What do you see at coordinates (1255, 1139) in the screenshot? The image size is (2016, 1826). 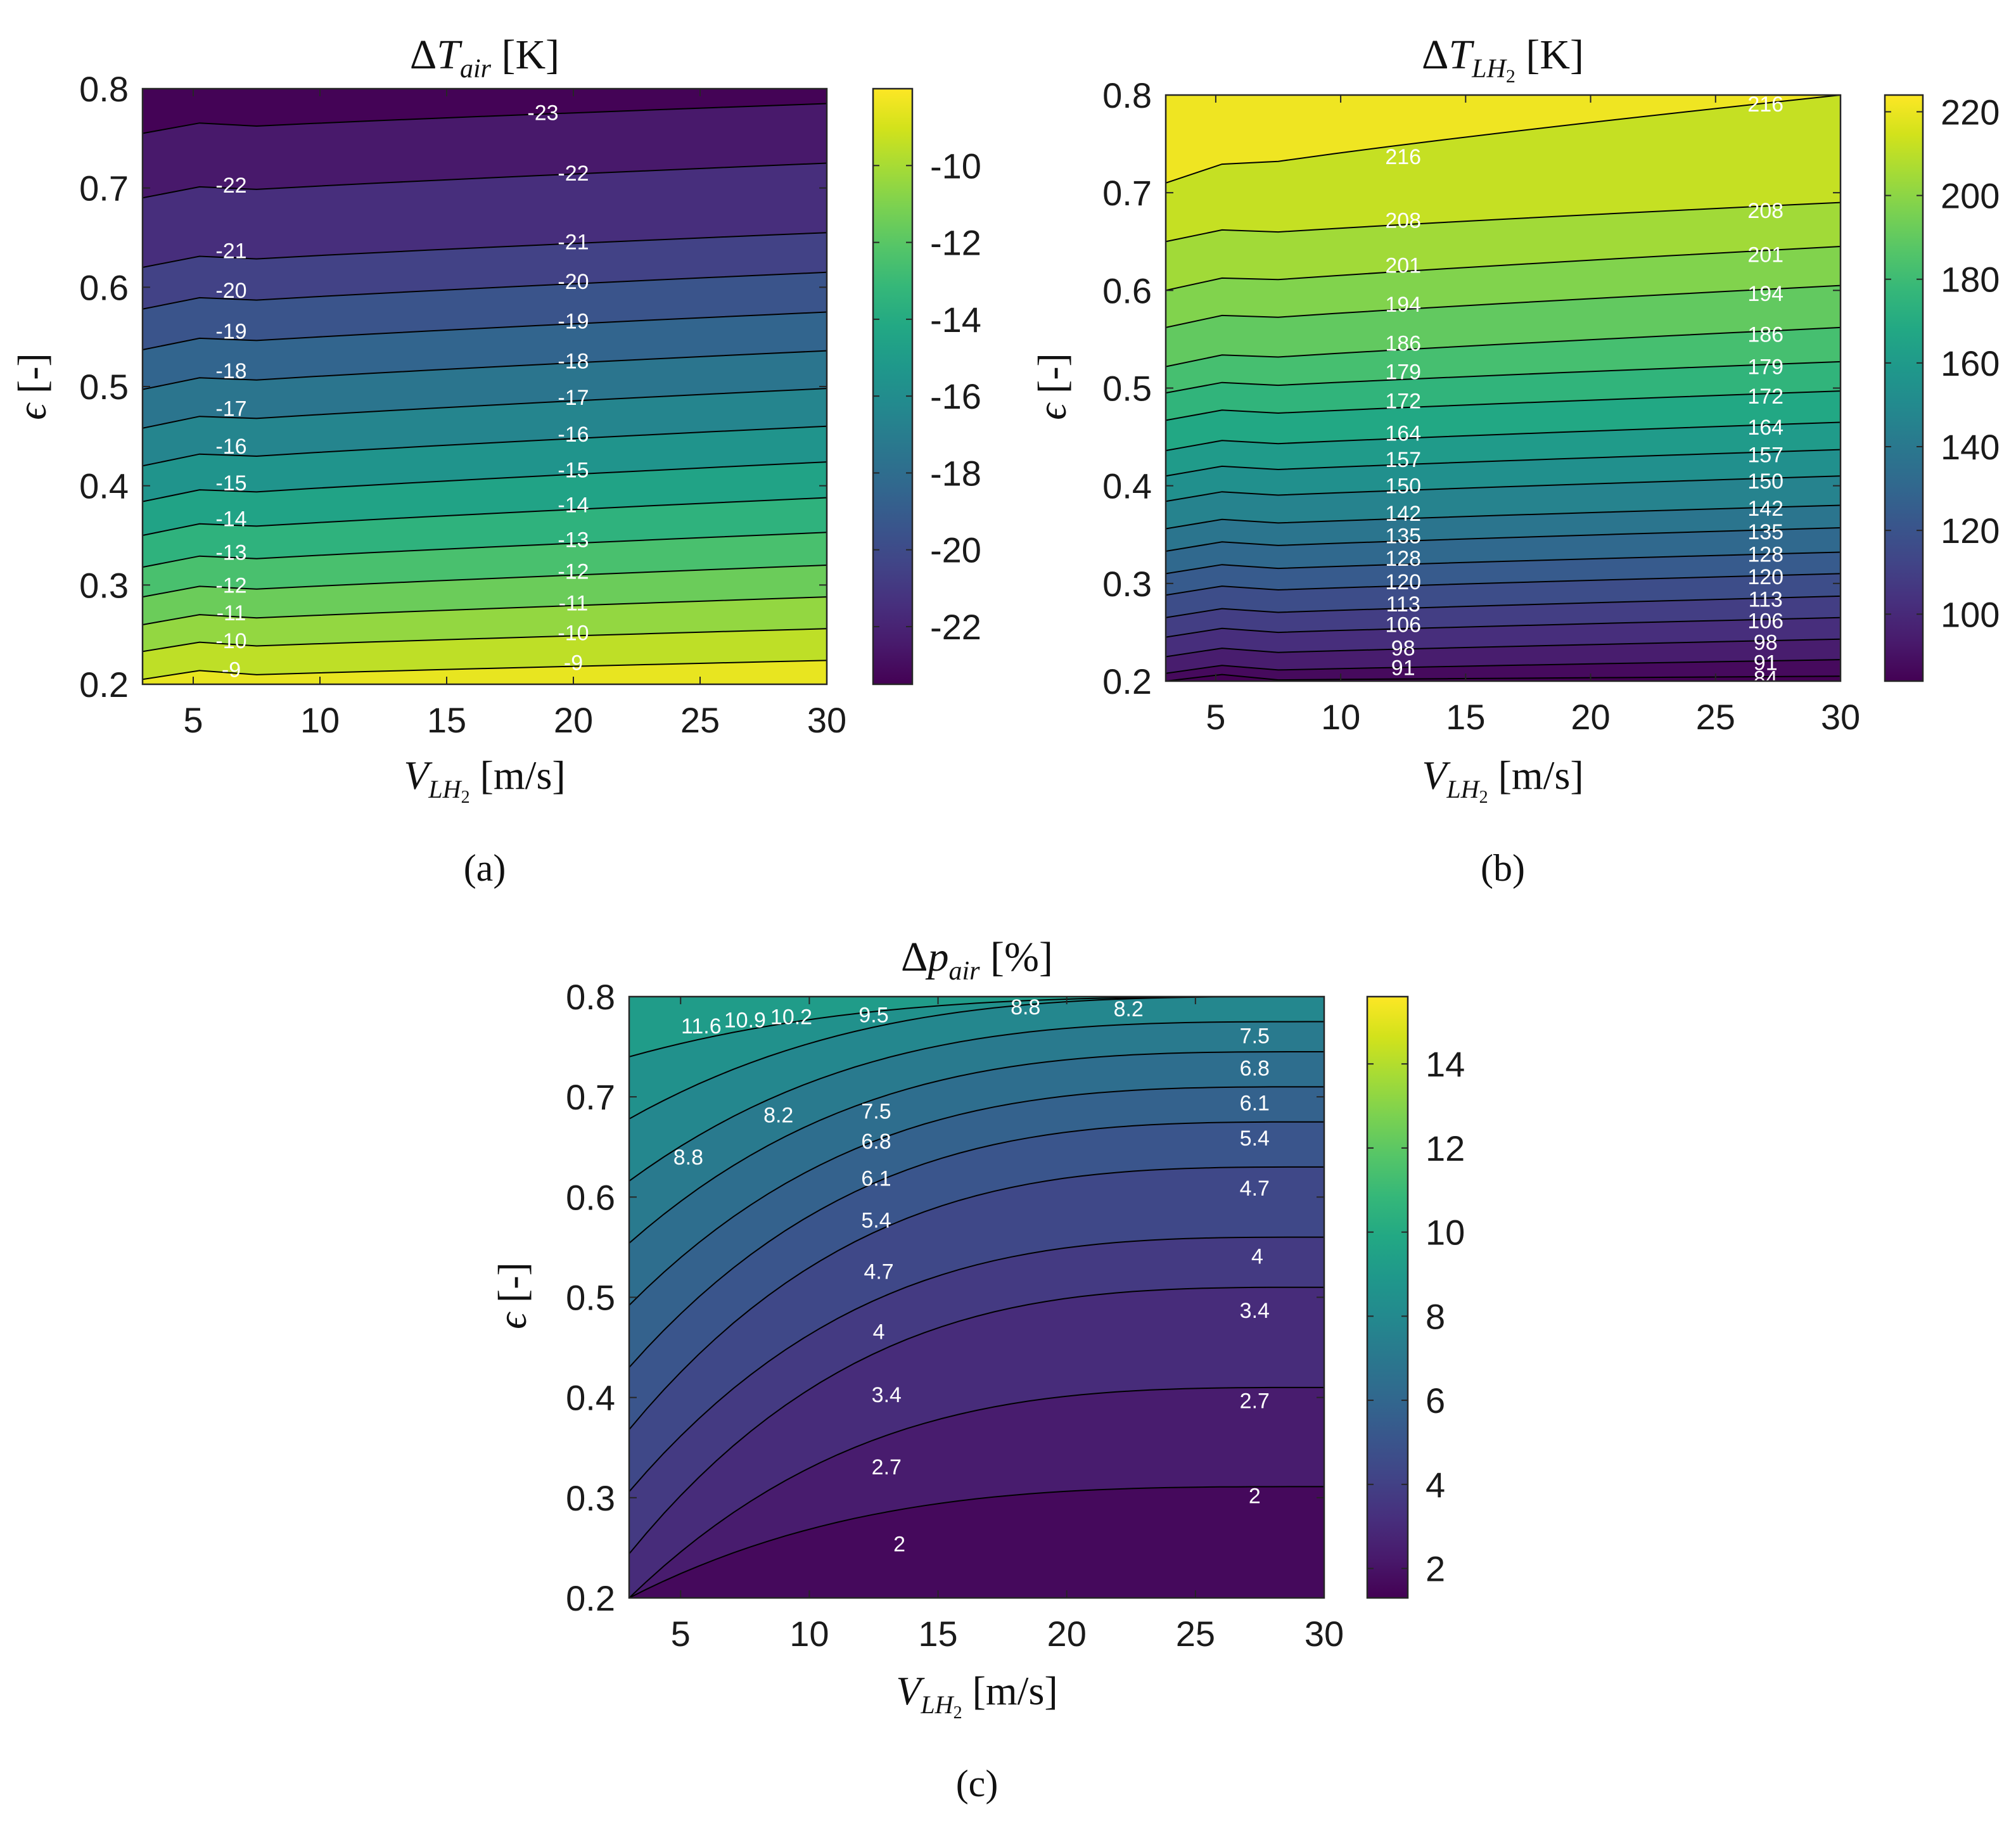 I see `contour-label: 5.4` at bounding box center [1255, 1139].